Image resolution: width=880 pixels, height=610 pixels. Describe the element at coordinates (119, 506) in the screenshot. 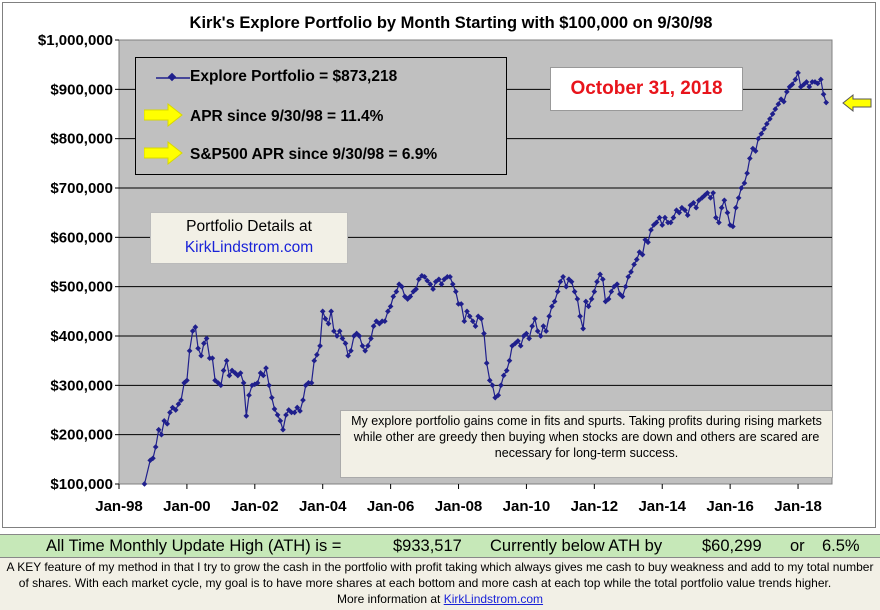

I see `x-tick-label: Jan-98` at that location.